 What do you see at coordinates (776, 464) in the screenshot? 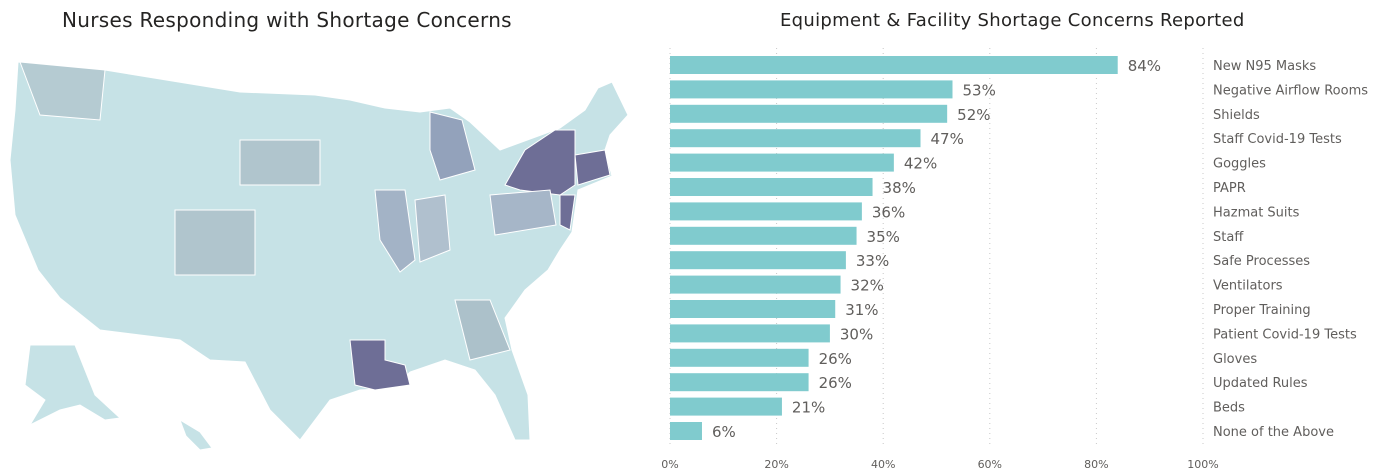
I see `x-tick-label: 20%` at bounding box center [776, 464].